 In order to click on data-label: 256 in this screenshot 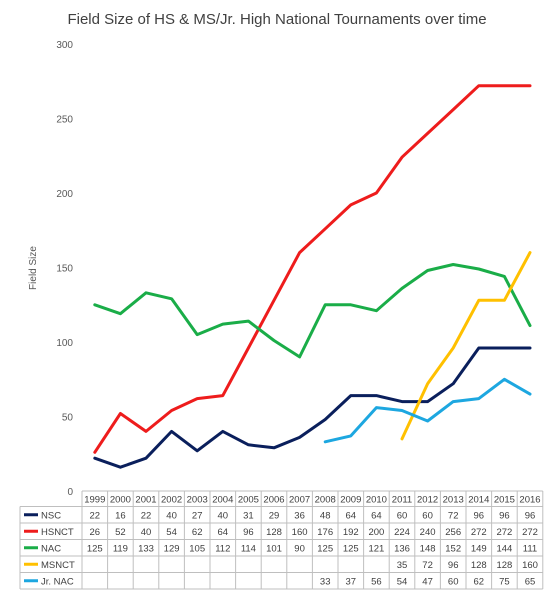, I will do `click(453, 532)`.